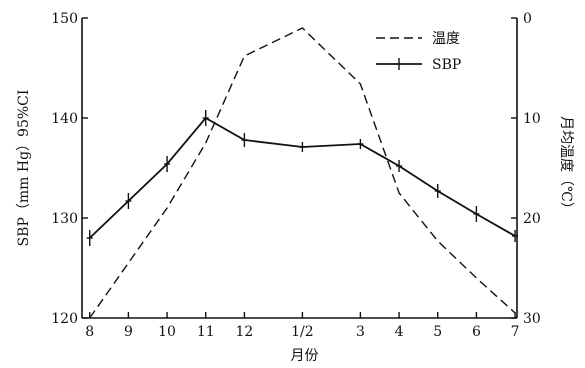 This screenshot has height=368, width=585. I want to click on right-y-tick-label: 0, so click(527, 19).